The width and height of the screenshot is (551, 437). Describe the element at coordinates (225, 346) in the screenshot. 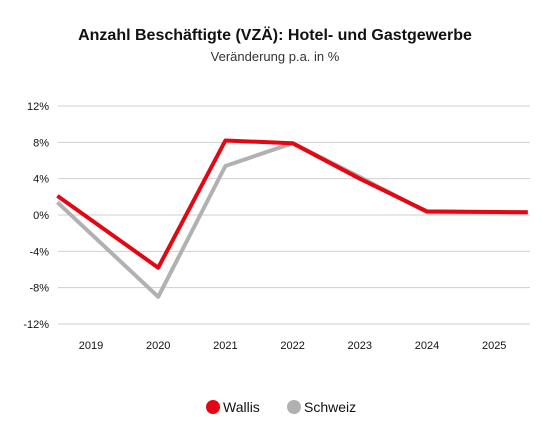

I see `x-tick-label: 2021` at that location.